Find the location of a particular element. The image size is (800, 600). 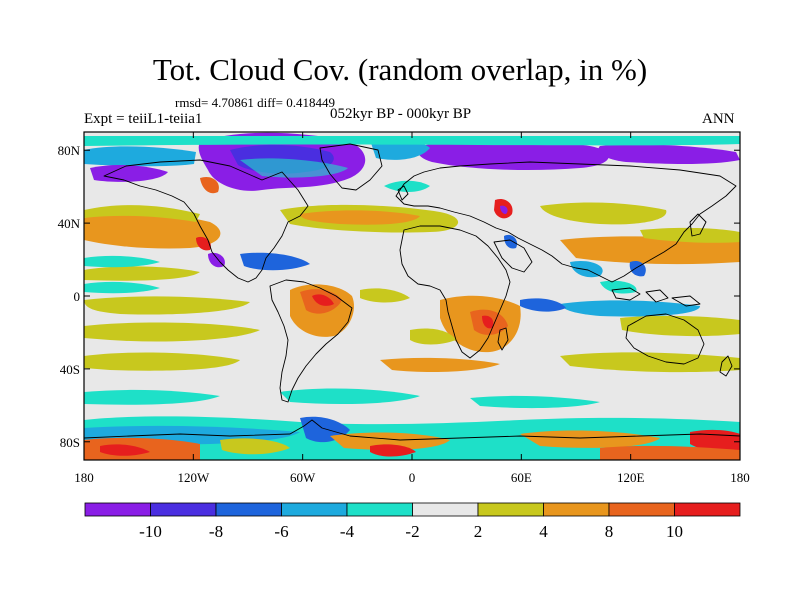

colorbar-label: 10 is located at coordinates (674, 531).